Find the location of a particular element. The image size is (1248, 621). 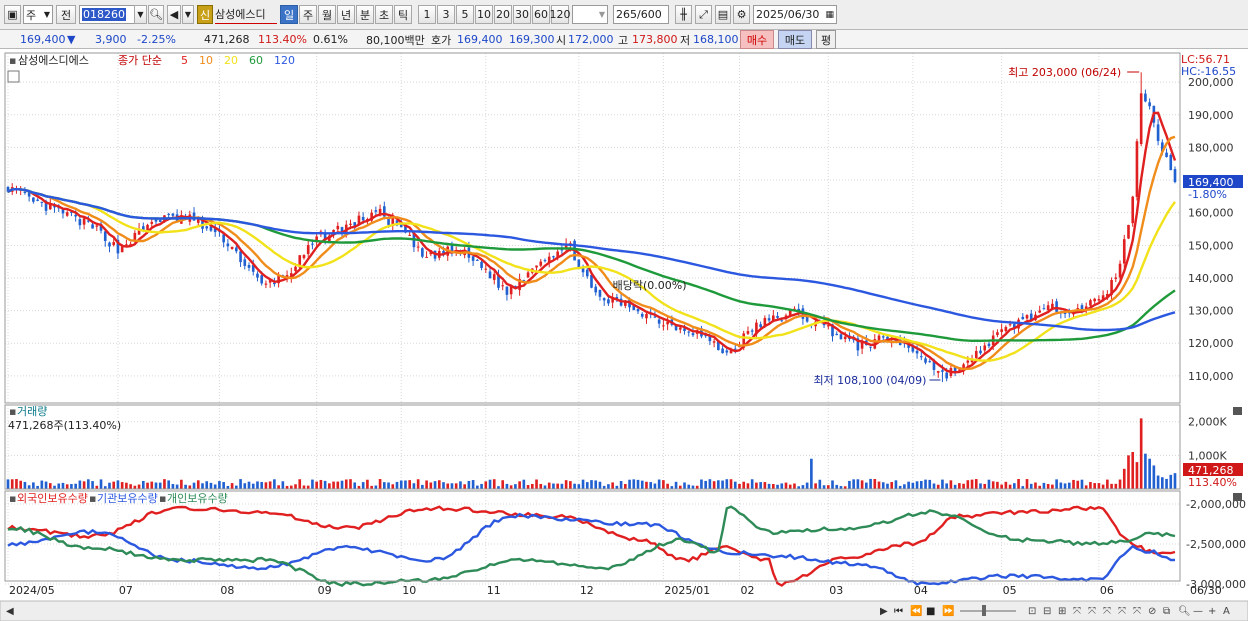

period-년-button: 년 is located at coordinates (346, 14).